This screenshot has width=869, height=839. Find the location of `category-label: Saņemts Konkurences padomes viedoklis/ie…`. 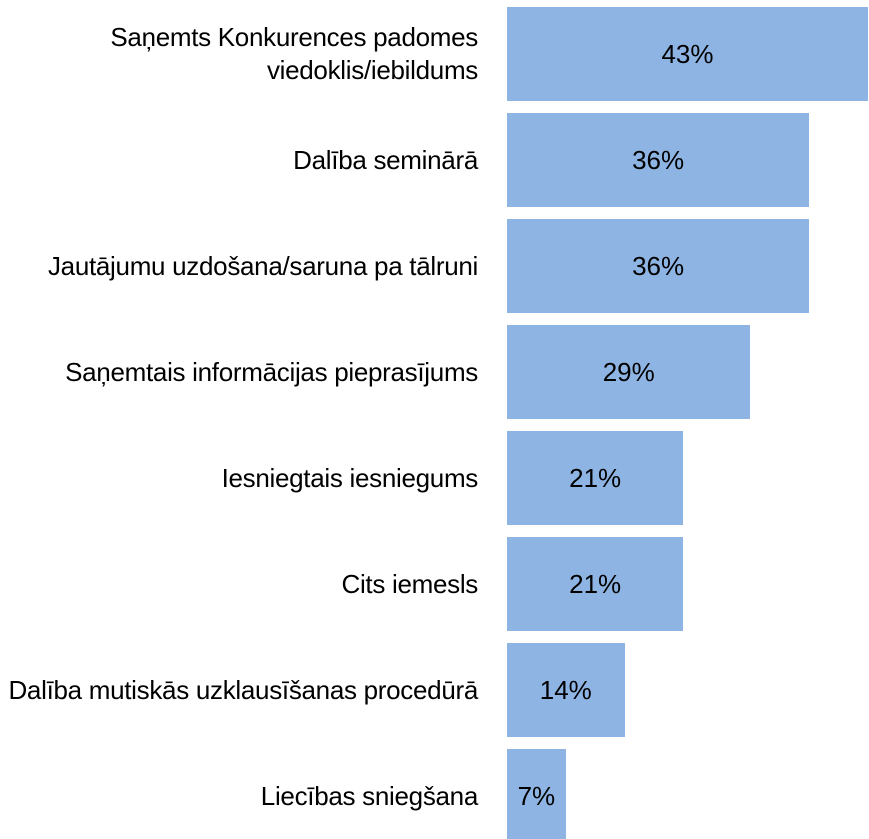

category-label: Saņemts Konkurences padomes viedoklis/ie… is located at coordinates (239, 54).